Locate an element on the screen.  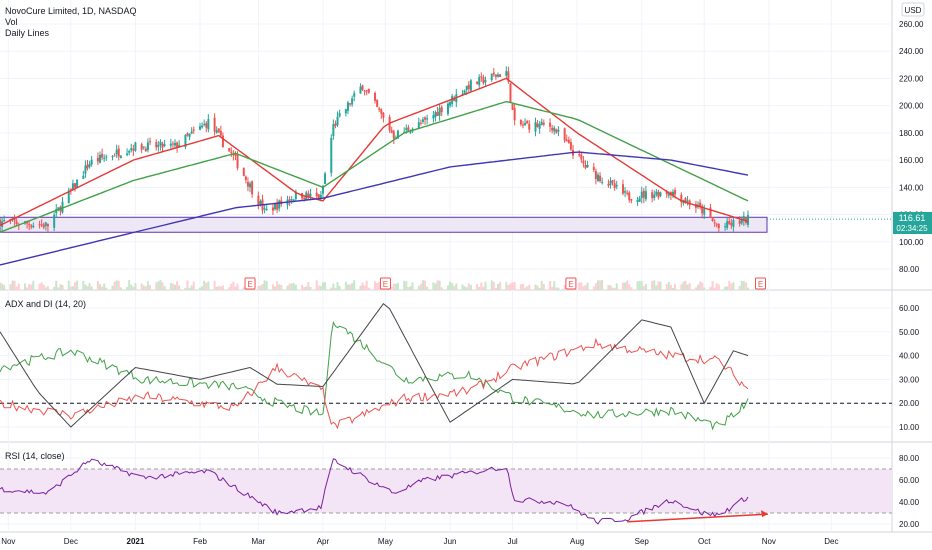
earnings-marker-label: E is located at coordinates (570, 284).